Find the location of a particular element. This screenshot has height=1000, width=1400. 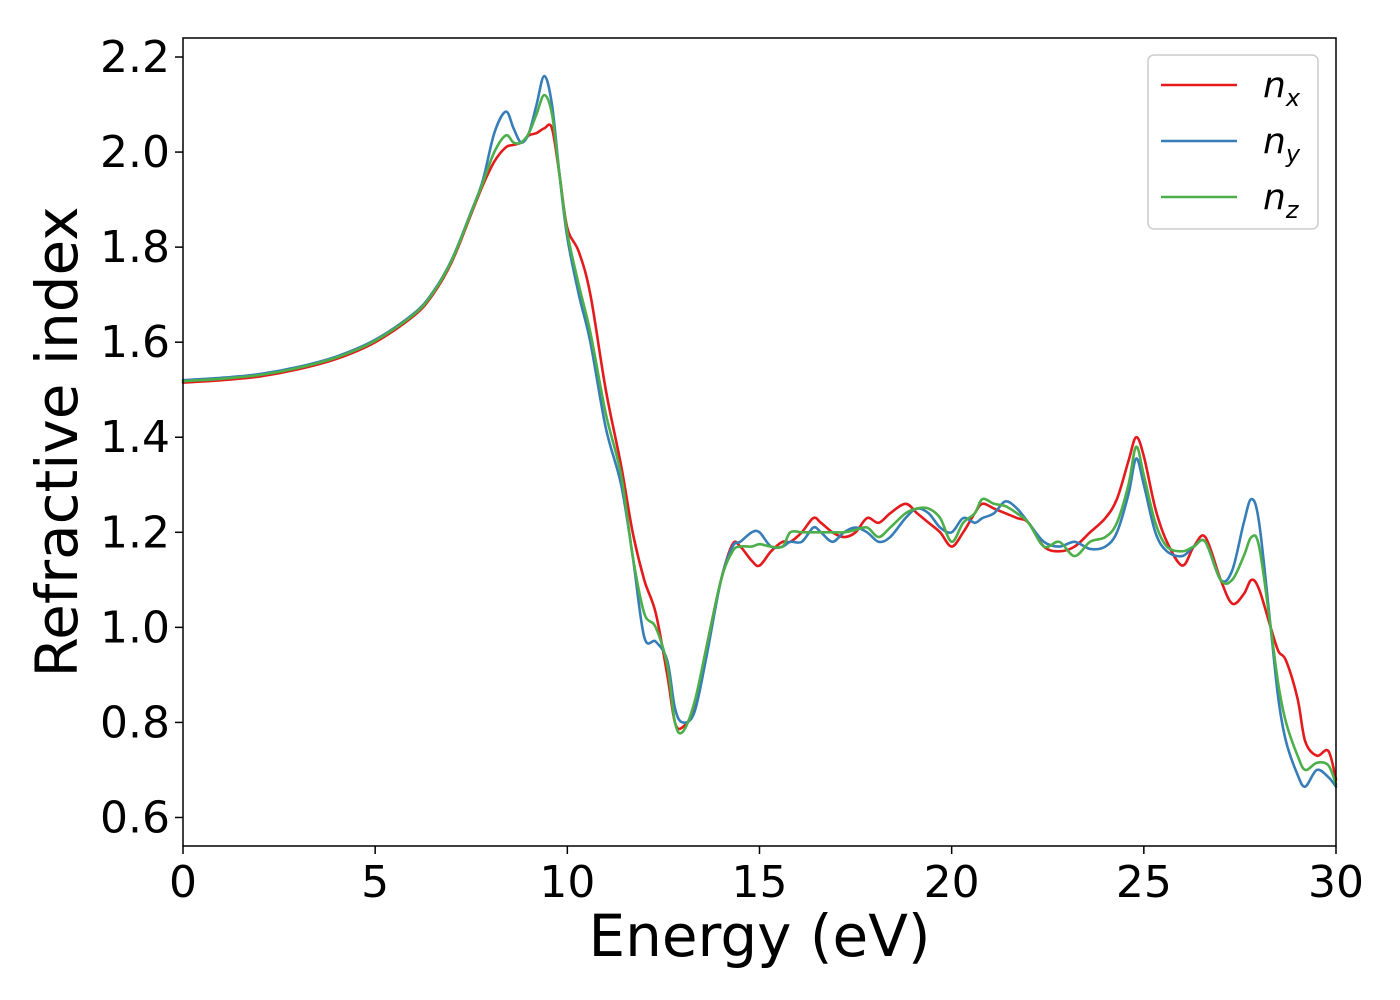

x-tick-label: 0 is located at coordinates (183, 882).